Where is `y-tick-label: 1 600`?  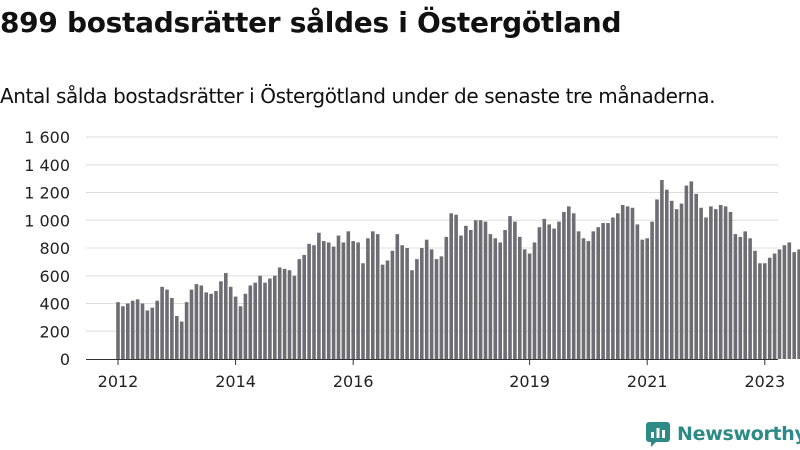 y-tick-label: 1 600 is located at coordinates (47, 137).